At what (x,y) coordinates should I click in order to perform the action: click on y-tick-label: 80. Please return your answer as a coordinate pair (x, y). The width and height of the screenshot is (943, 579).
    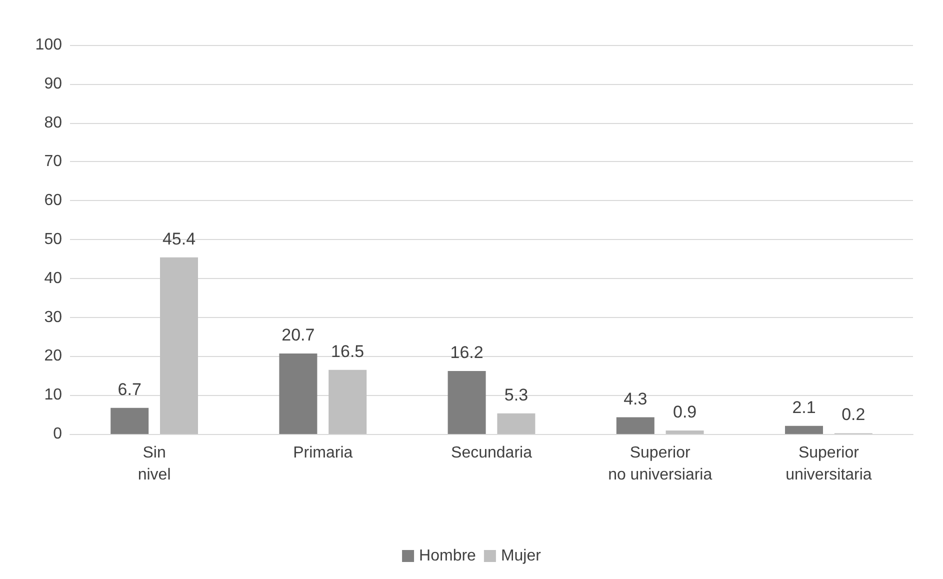
    Looking at the image, I should click on (53, 123).